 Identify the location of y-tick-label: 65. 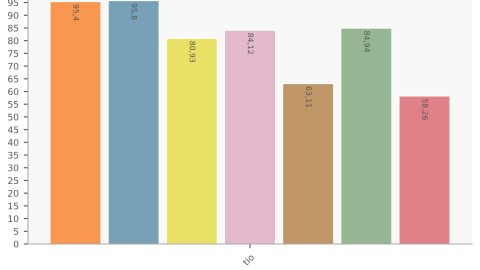
(13, 79).